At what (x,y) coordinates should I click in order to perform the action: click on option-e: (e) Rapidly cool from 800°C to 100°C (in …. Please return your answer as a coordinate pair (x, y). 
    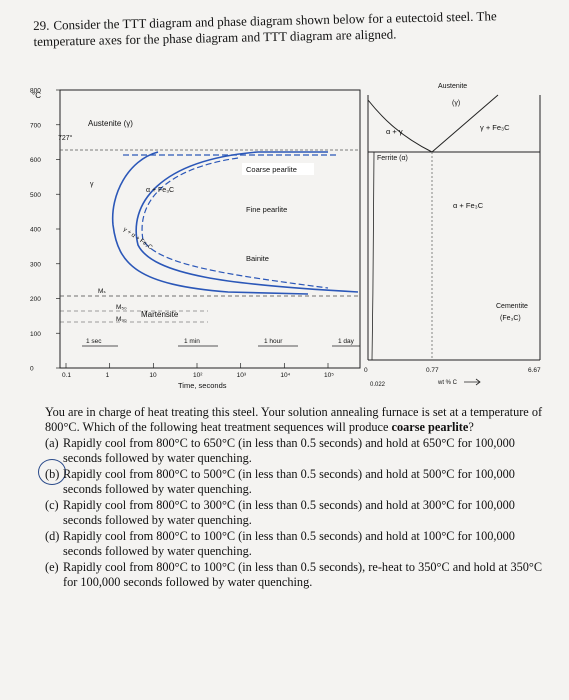
    Looking at the image, I should click on (294, 574).